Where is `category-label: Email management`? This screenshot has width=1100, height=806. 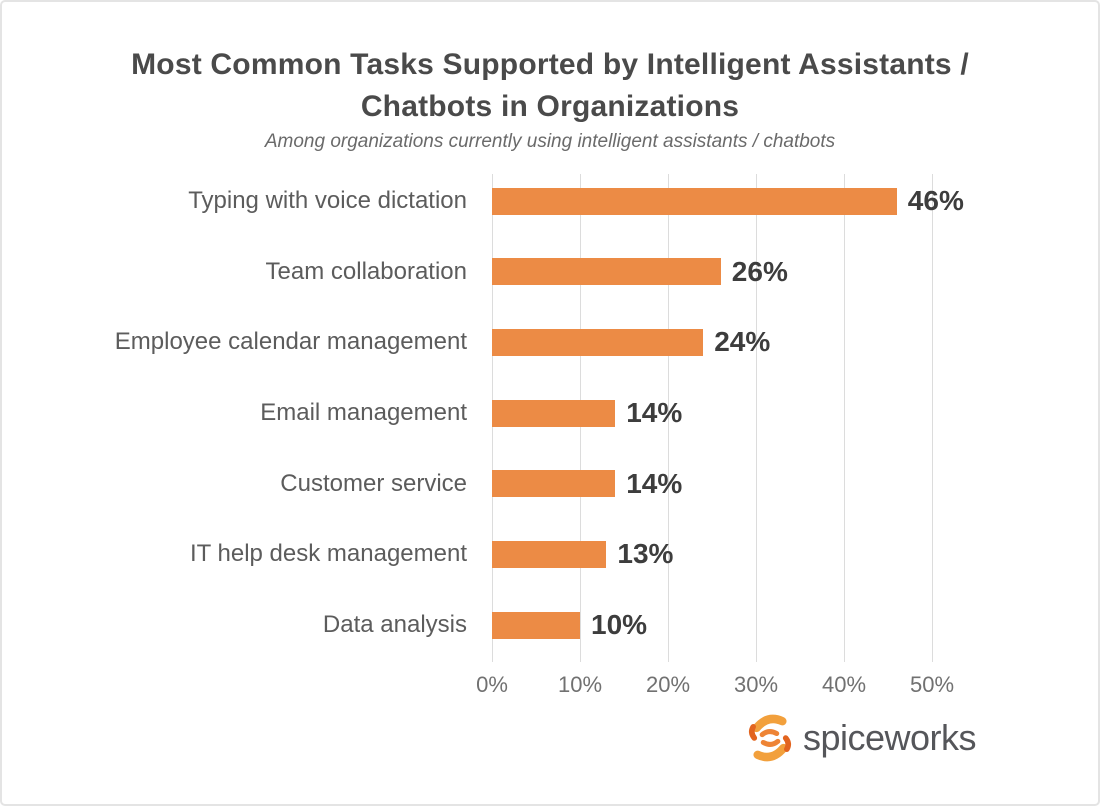 category-label: Email management is located at coordinates (363, 412).